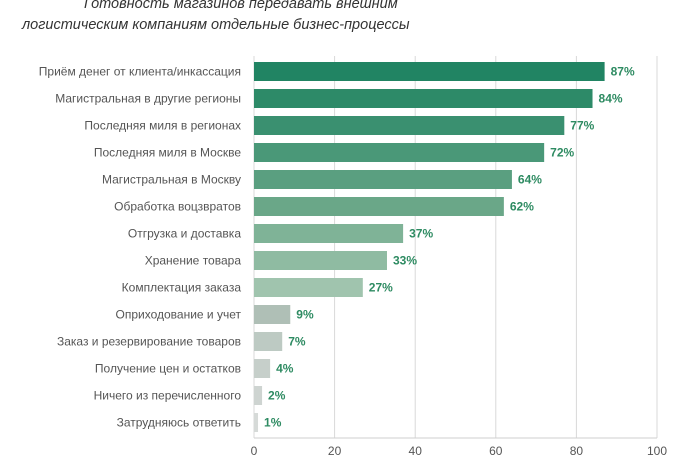 Image resolution: width=693 pixels, height=468 pixels. Describe the element at coordinates (179, 315) in the screenshot. I see `category-label: Оприходование и учет` at that location.